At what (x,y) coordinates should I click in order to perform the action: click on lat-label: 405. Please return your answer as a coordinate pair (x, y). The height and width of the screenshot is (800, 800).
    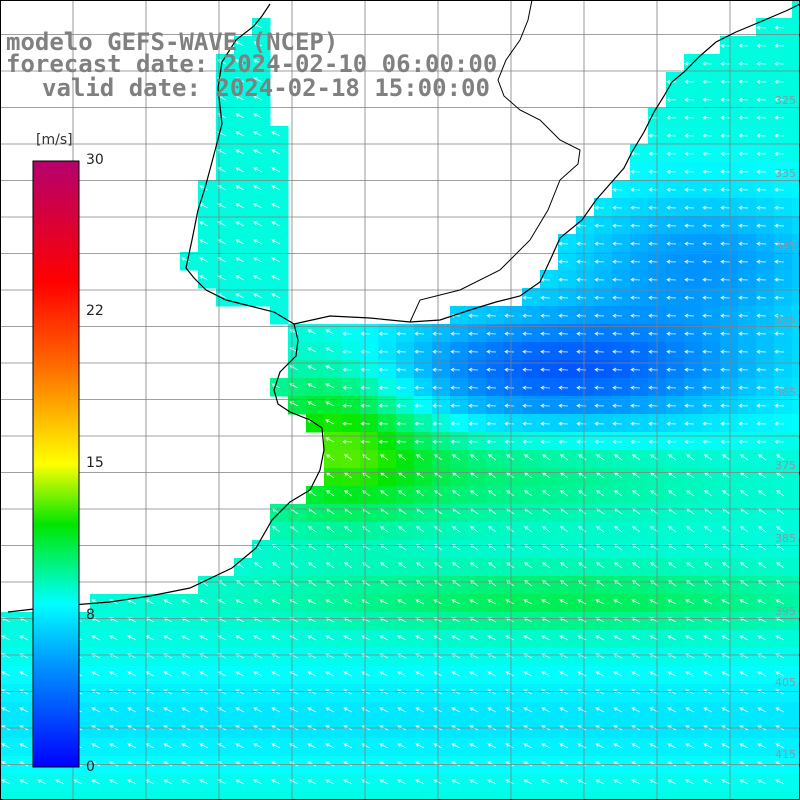
    Looking at the image, I should click on (785, 682).